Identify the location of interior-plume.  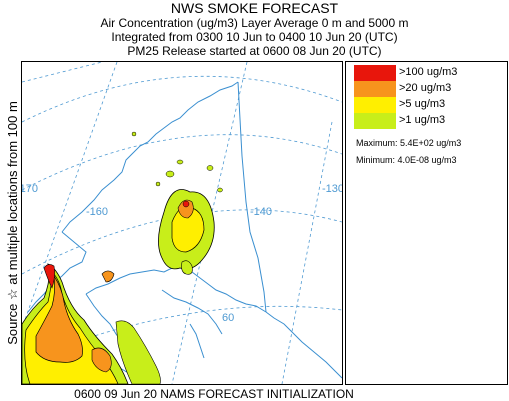
(177, 203).